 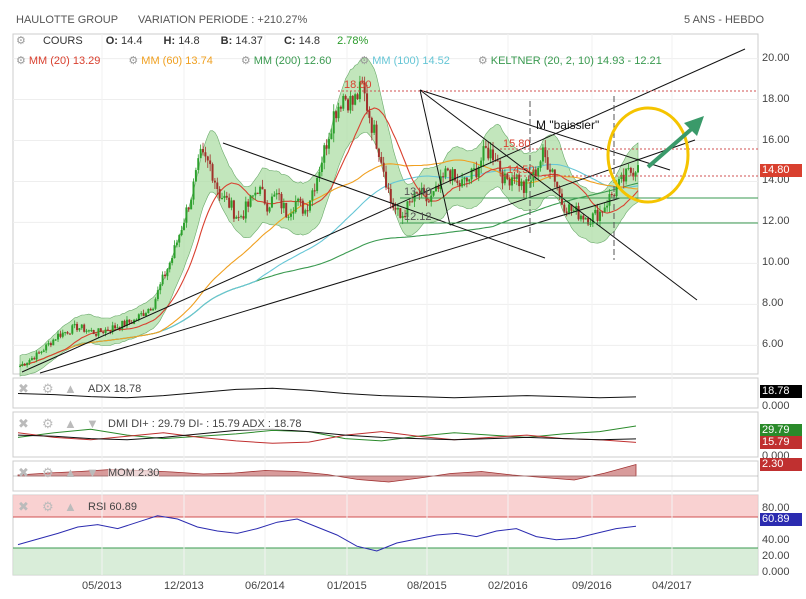 What do you see at coordinates (70, 506) in the screenshot?
I see `rsi-up-icon: ▲` at bounding box center [70, 506].